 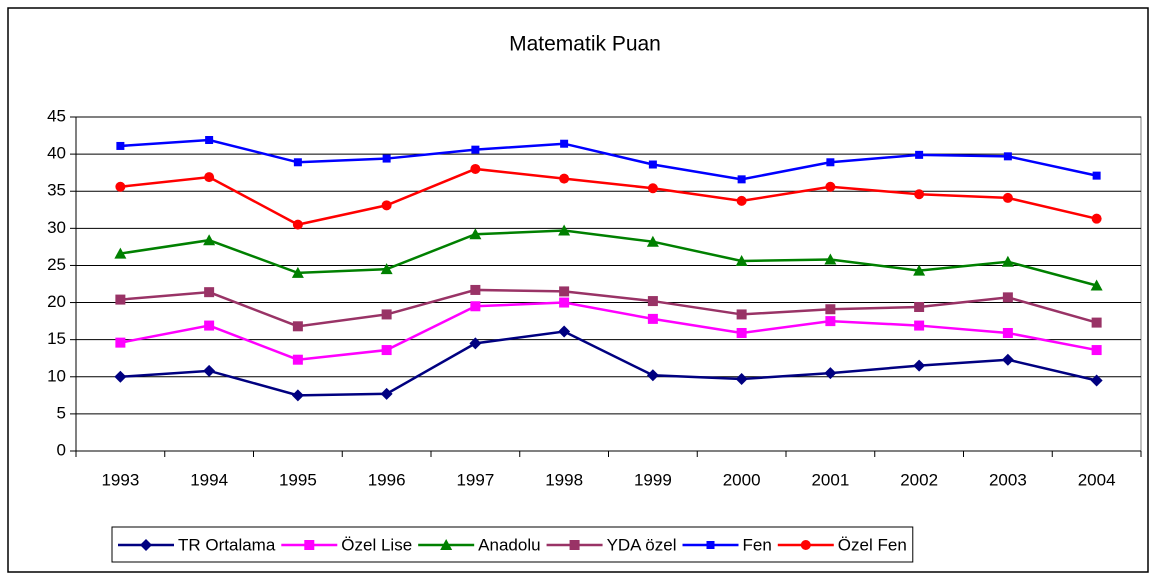 I want to click on legend-label: Özel Lise, so click(x=376, y=544).